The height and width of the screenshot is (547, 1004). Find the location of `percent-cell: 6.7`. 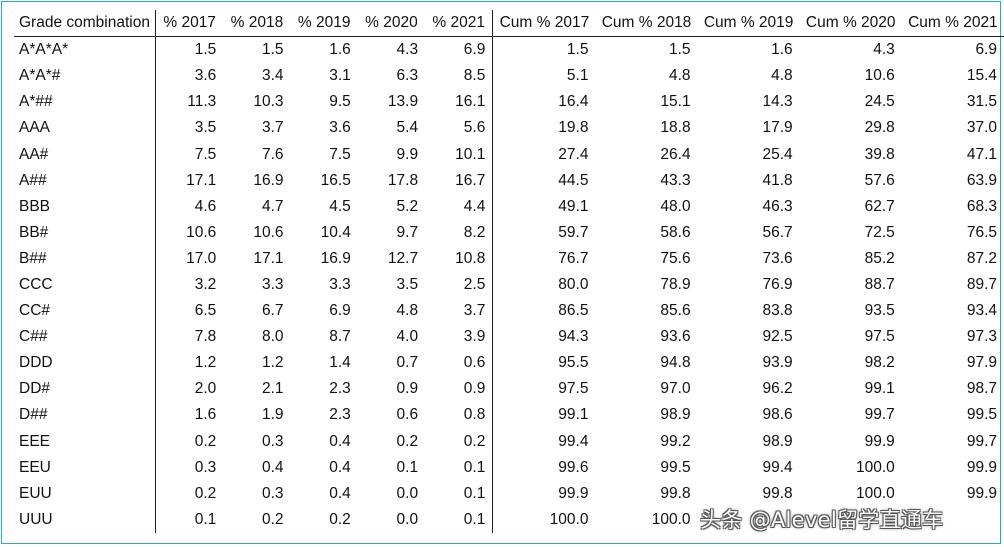

percent-cell: 6.7 is located at coordinates (272, 311).